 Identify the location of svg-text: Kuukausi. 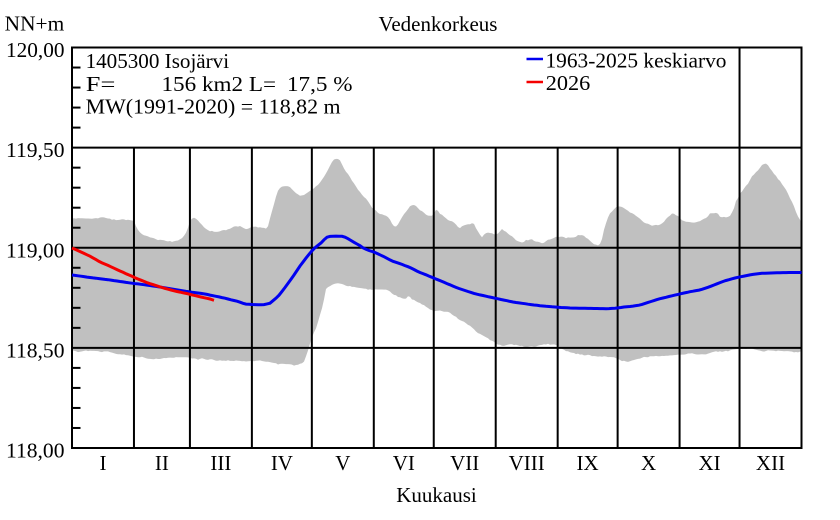
(436, 495).